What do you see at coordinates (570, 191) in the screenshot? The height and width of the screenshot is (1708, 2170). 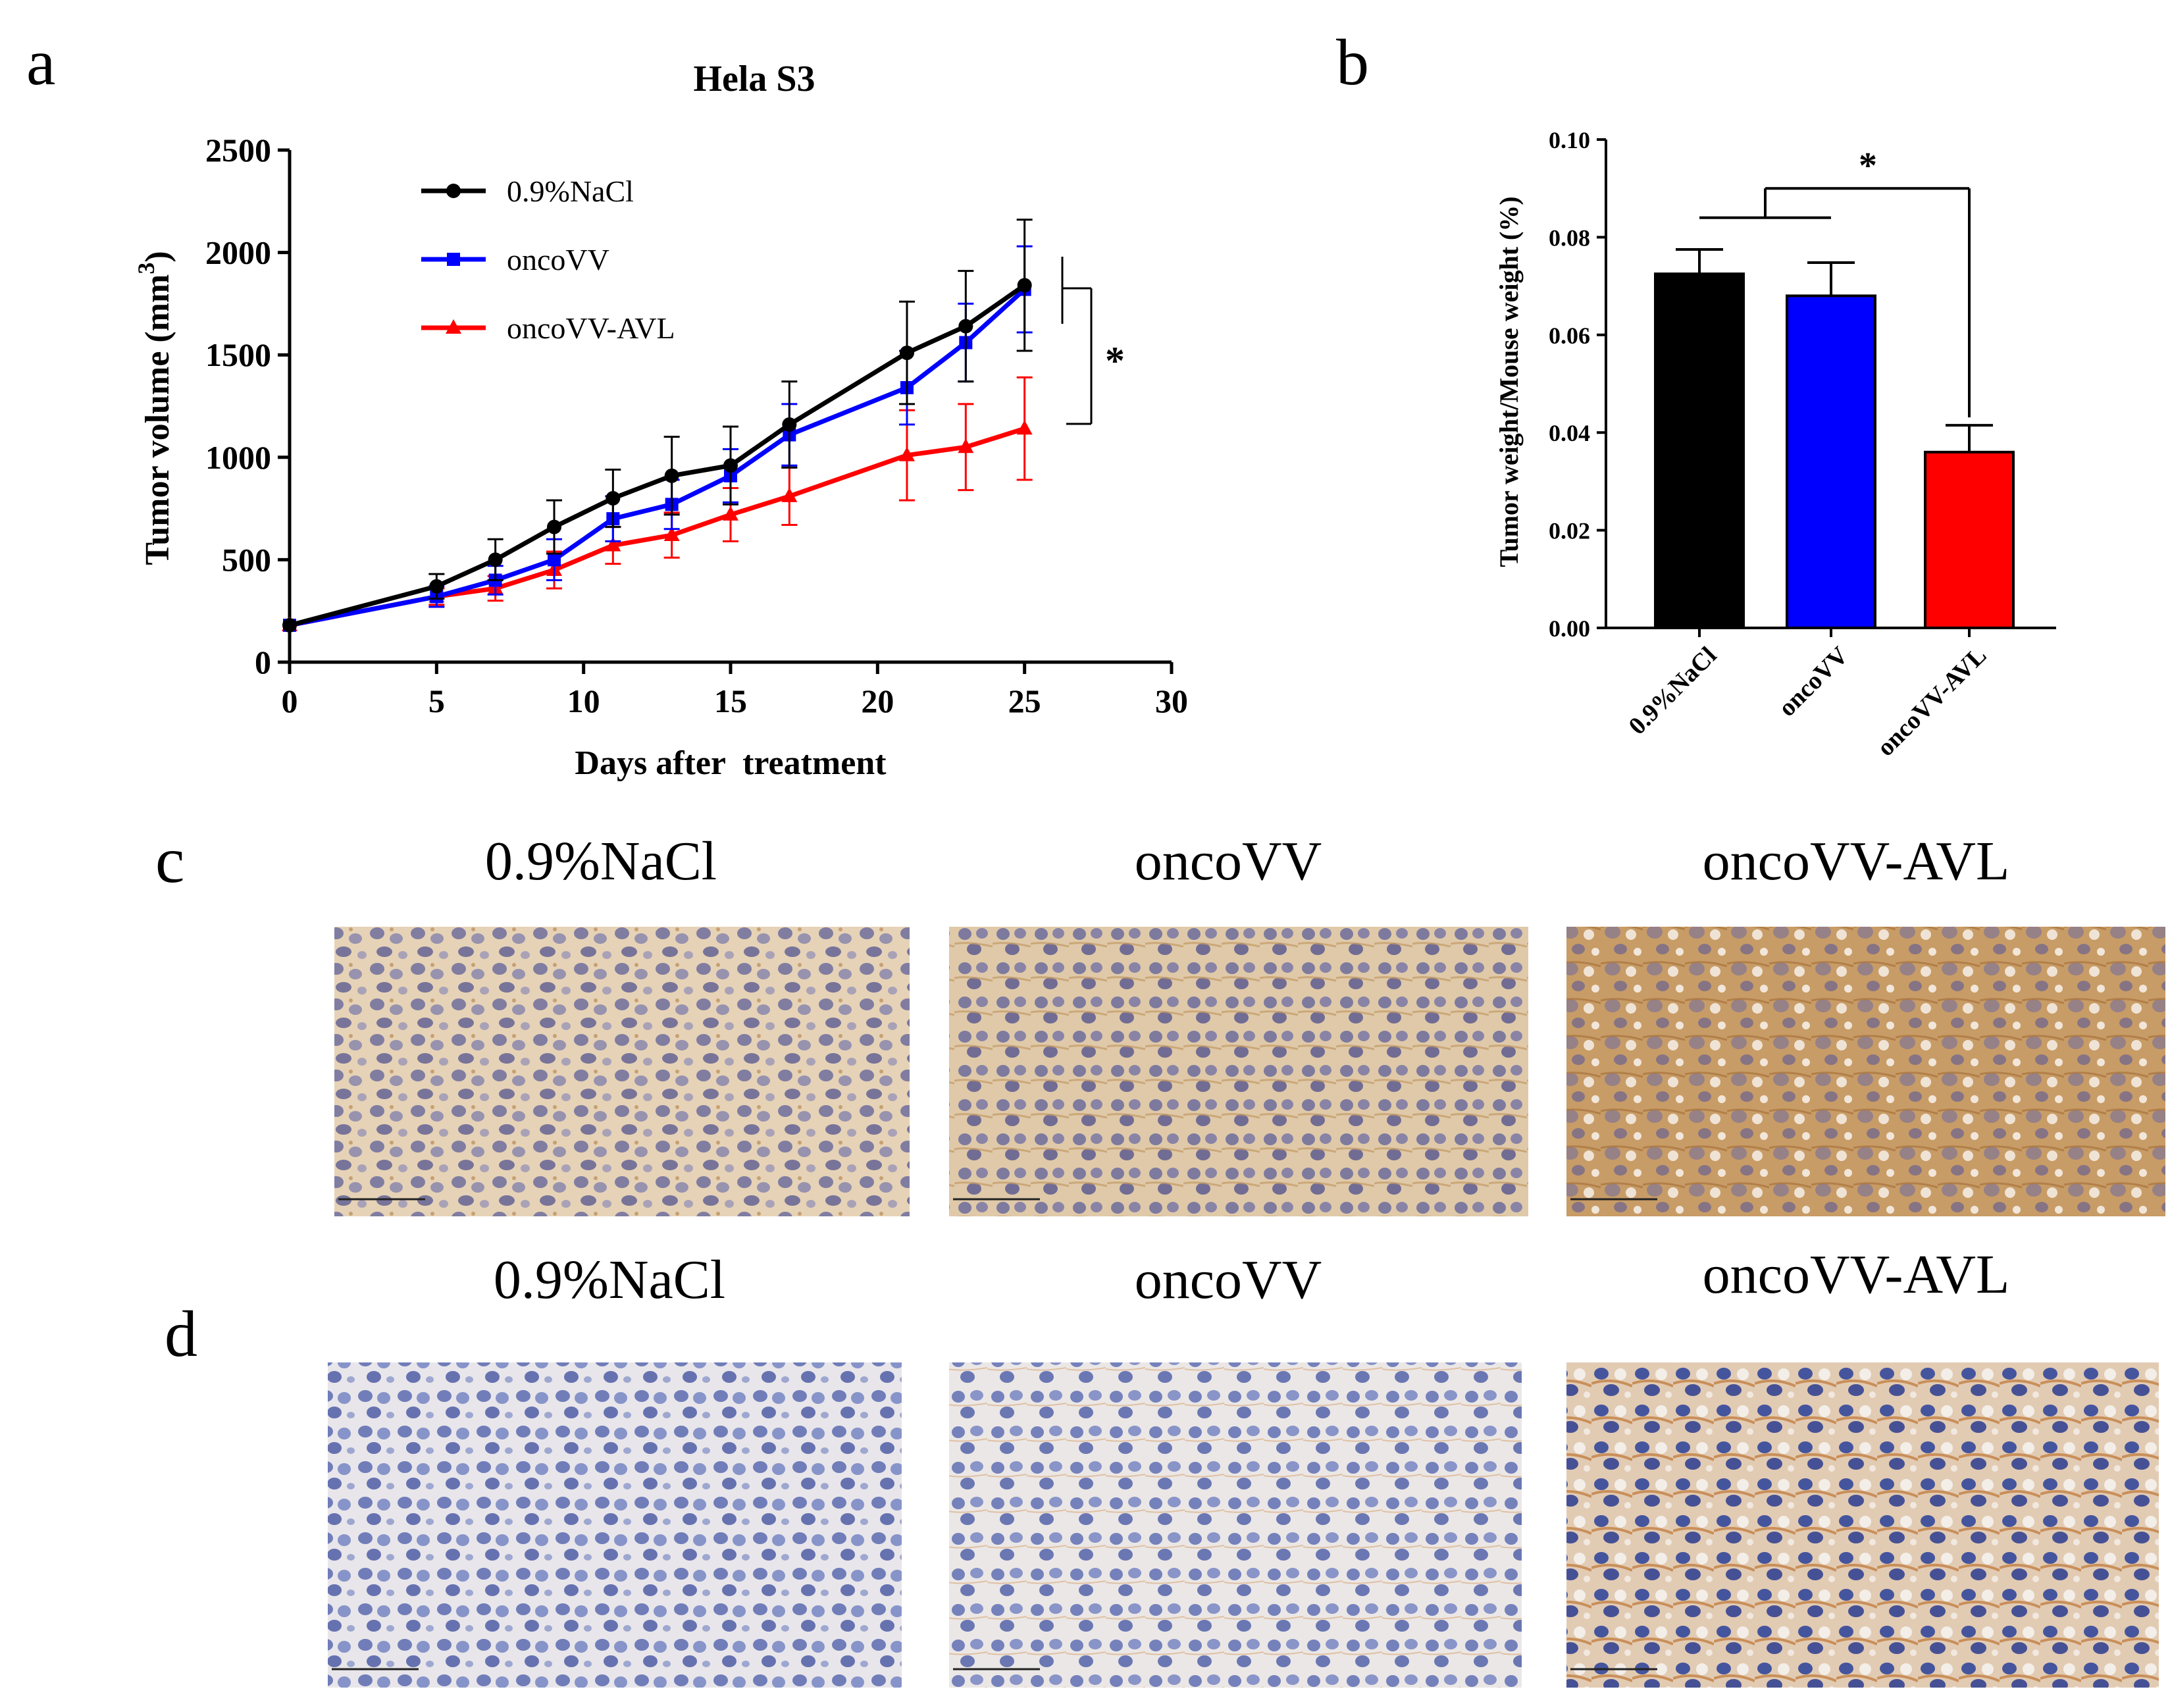 I see `legend-label: 0.9%NaCl` at bounding box center [570, 191].